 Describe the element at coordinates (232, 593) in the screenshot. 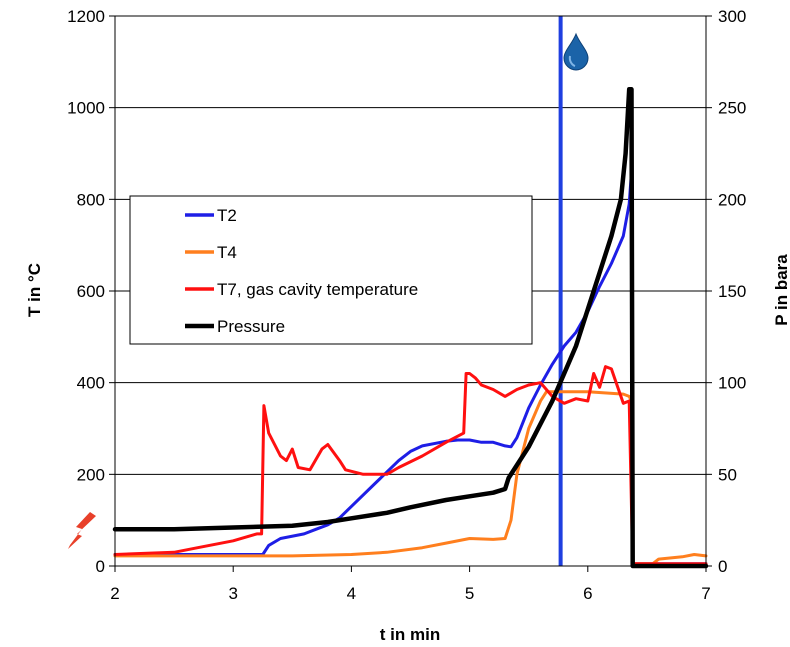

I see `x-tick-label: 3` at that location.